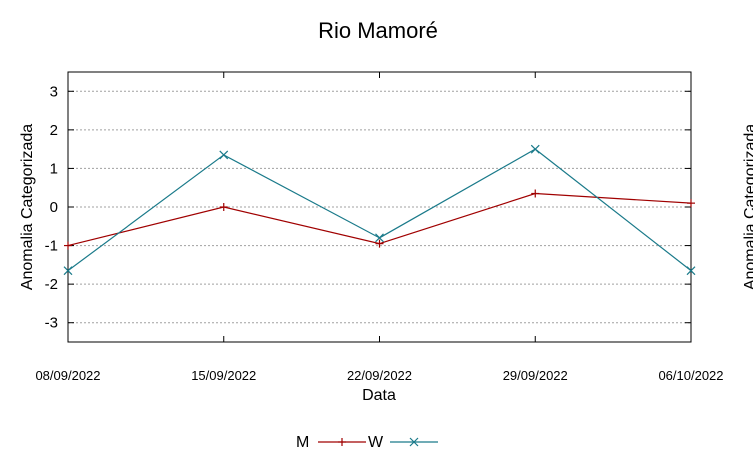 This screenshot has width=753, height=458. Describe the element at coordinates (27, 207) in the screenshot. I see `y-axis-label: Anomalia Categorizada` at that location.